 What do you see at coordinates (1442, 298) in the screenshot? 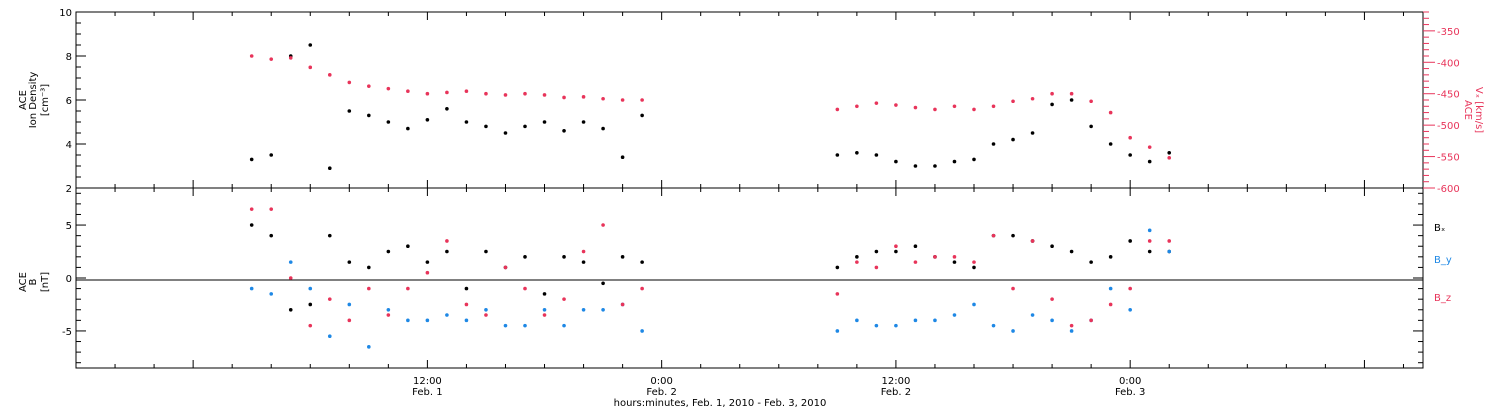
I see `legend-bz: B_z` at bounding box center [1442, 298].